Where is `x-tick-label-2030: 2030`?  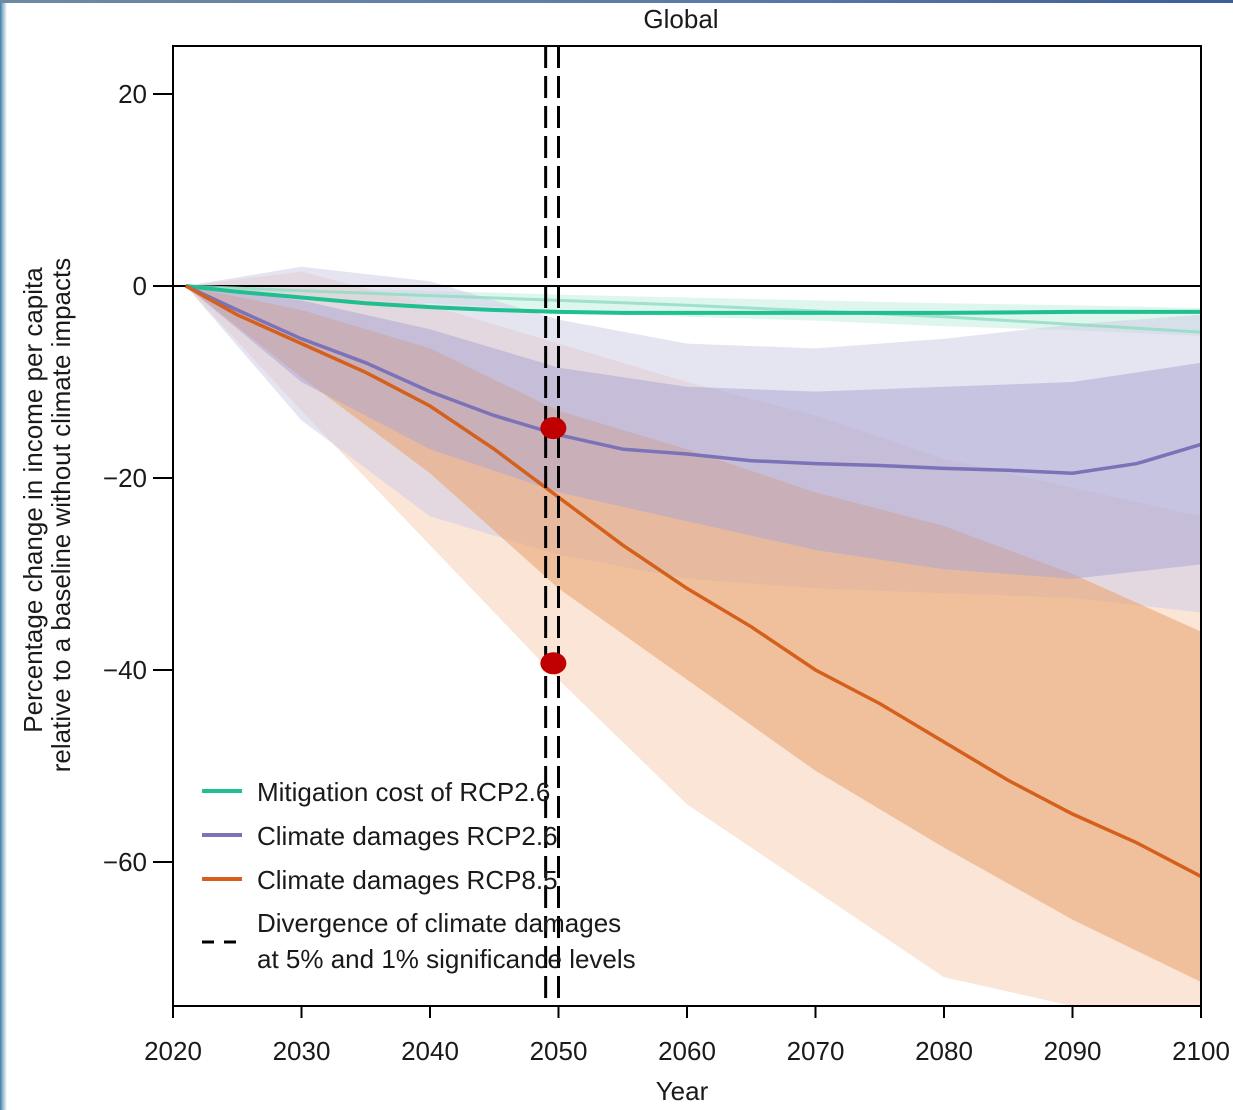 x-tick-label-2030: 2030 is located at coordinates (302, 1051).